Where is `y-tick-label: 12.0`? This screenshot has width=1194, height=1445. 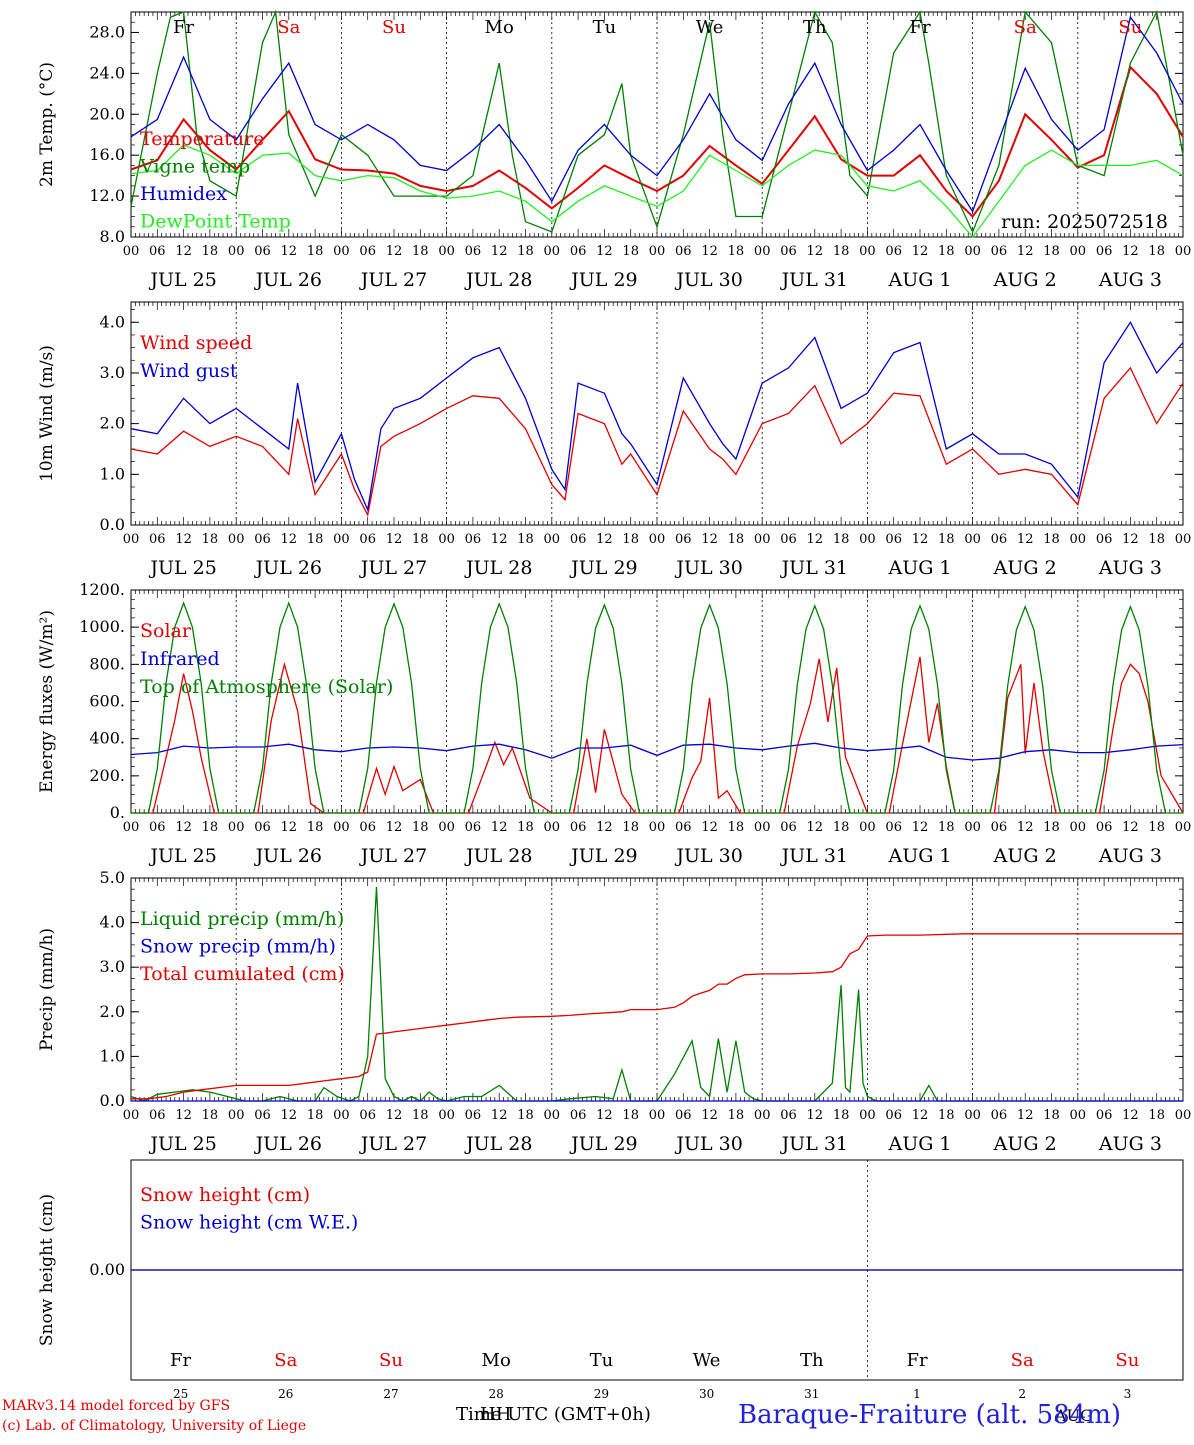 y-tick-label: 12.0 is located at coordinates (107, 195).